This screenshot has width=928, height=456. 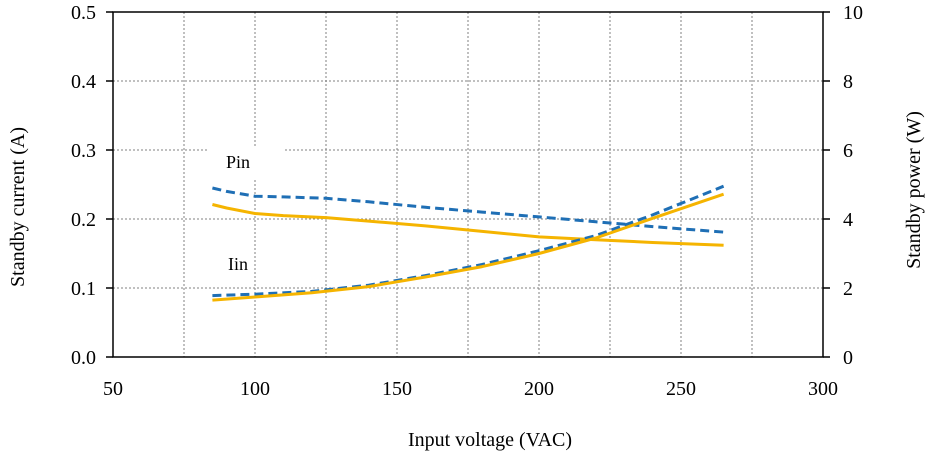 I want to click on right-y-tick-label: 10, so click(x=853, y=13).